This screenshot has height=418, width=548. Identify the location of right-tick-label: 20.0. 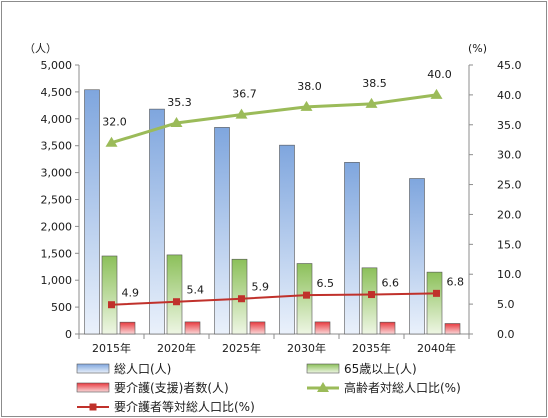
(509, 214).